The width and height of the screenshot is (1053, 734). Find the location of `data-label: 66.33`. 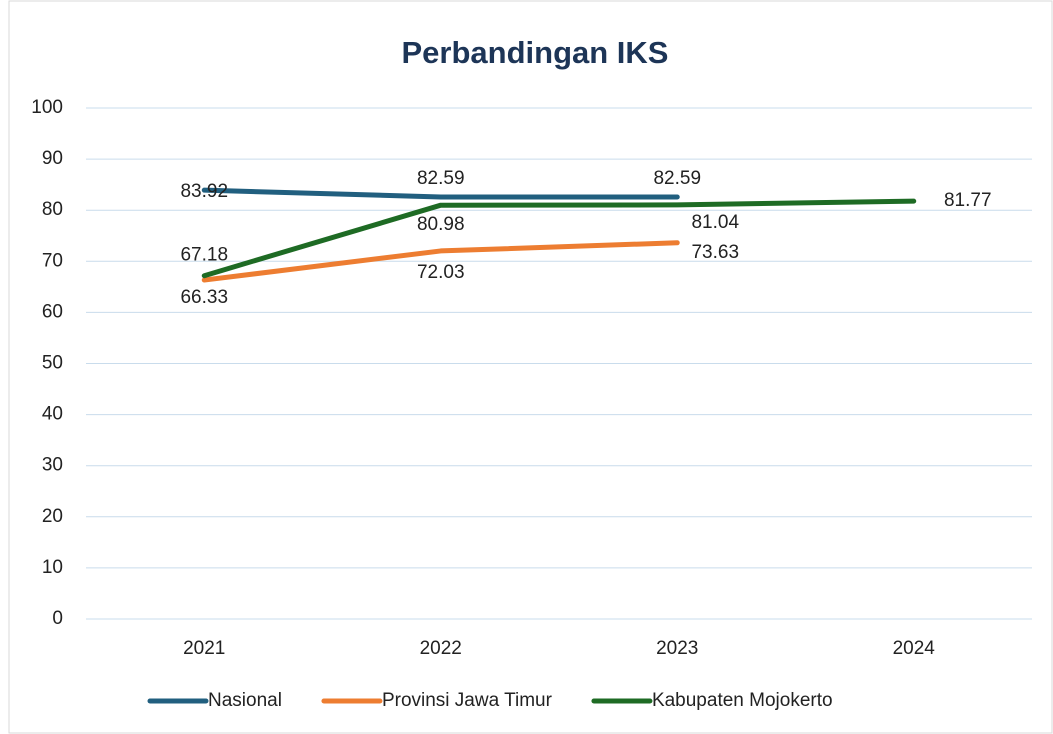

data-label: 66.33 is located at coordinates (204, 297).